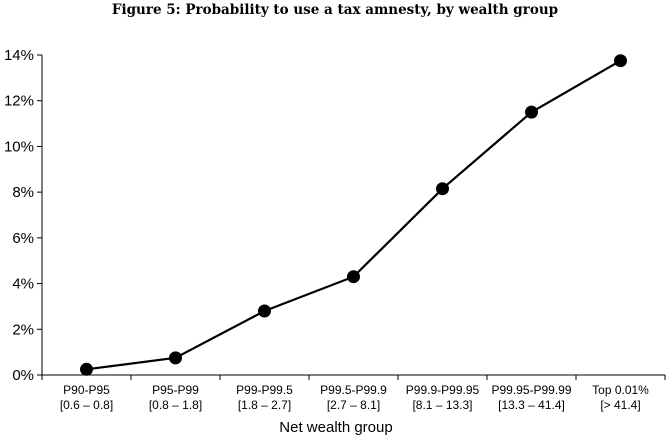 This screenshot has height=439, width=670. I want to click on x-tick-label: [13.3 – 41.4], so click(531, 405).